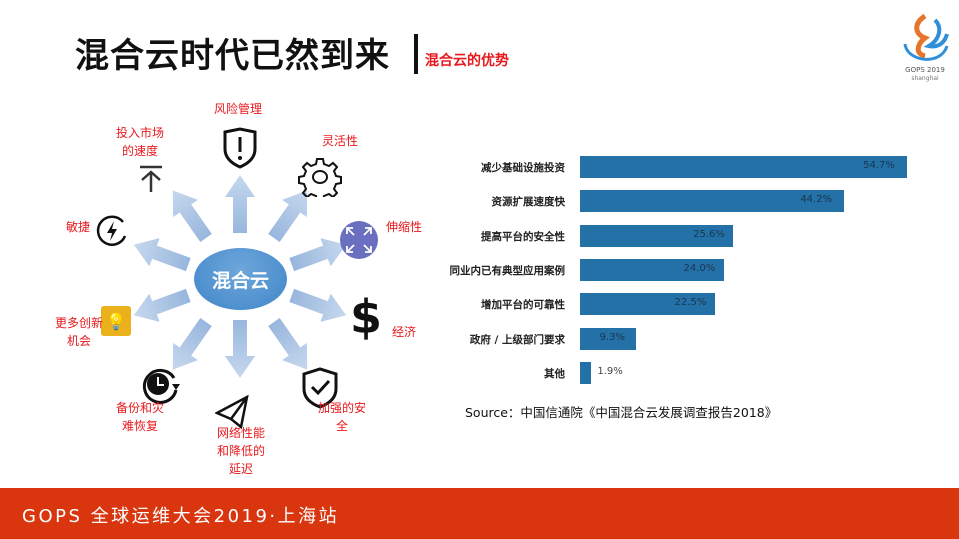 This screenshot has height=539, width=959. I want to click on category-label: 资源扩展速度快, so click(528, 202).